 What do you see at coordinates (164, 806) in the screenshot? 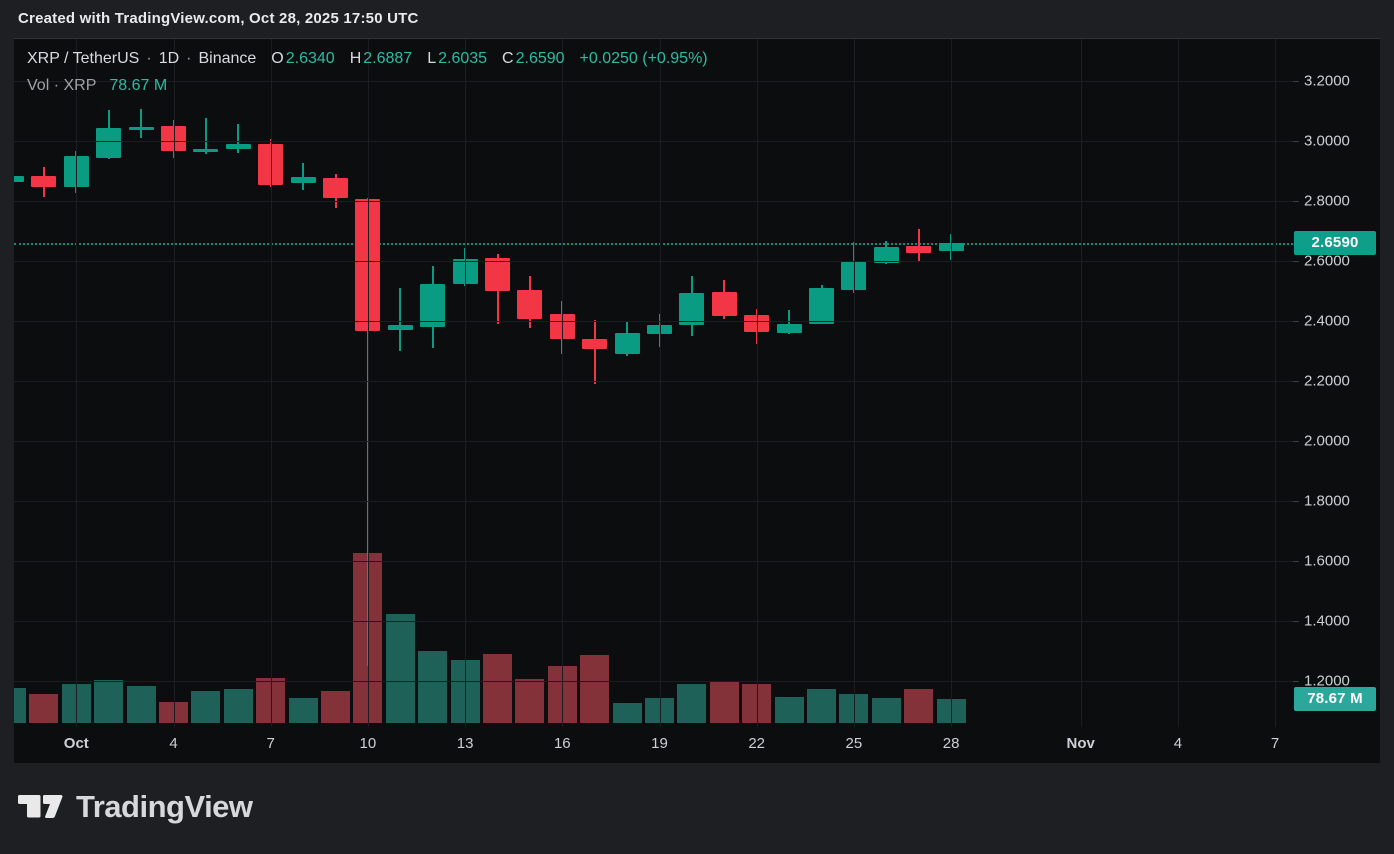
I see `tradingview-logo-text: TradingView` at bounding box center [164, 806].